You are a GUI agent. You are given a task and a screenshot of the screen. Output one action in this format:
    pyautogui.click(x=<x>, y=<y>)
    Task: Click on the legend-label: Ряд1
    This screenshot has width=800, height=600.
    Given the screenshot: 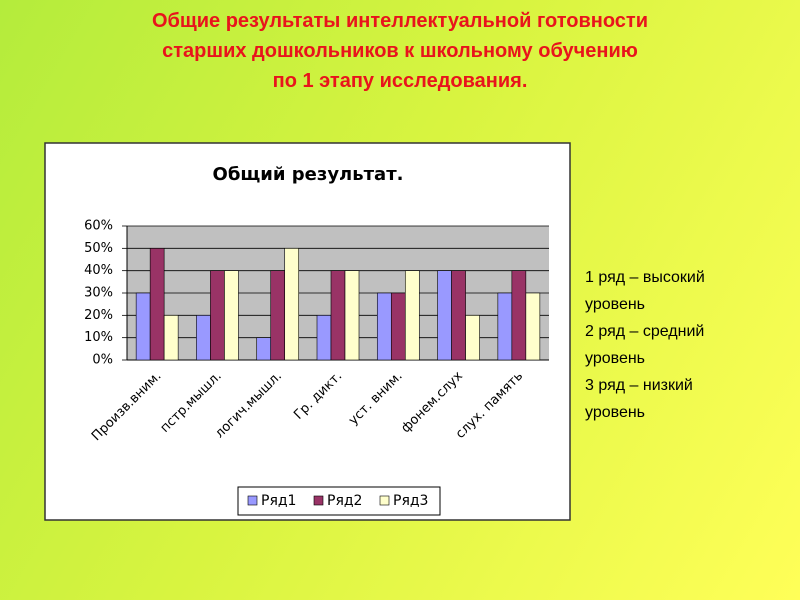 What is the action you would take?
    pyautogui.click(x=278, y=501)
    